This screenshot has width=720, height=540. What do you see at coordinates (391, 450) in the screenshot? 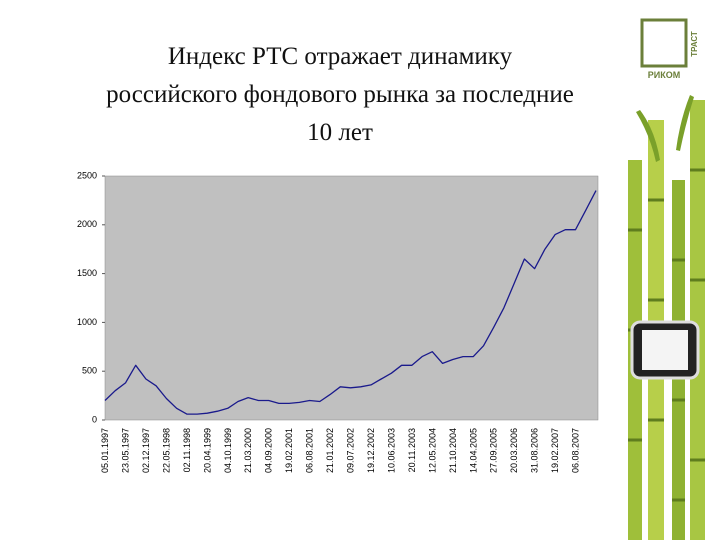
I see `x-tick-label: 10.06.2003` at bounding box center [391, 450].